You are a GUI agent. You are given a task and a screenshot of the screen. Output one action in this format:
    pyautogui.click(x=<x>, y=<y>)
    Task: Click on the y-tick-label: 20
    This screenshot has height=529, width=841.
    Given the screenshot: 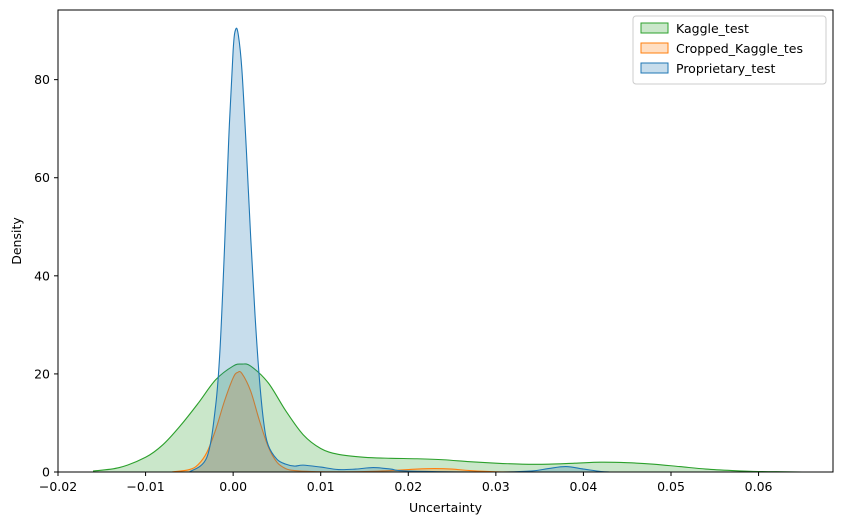 What is the action you would take?
    pyautogui.click(x=42, y=373)
    